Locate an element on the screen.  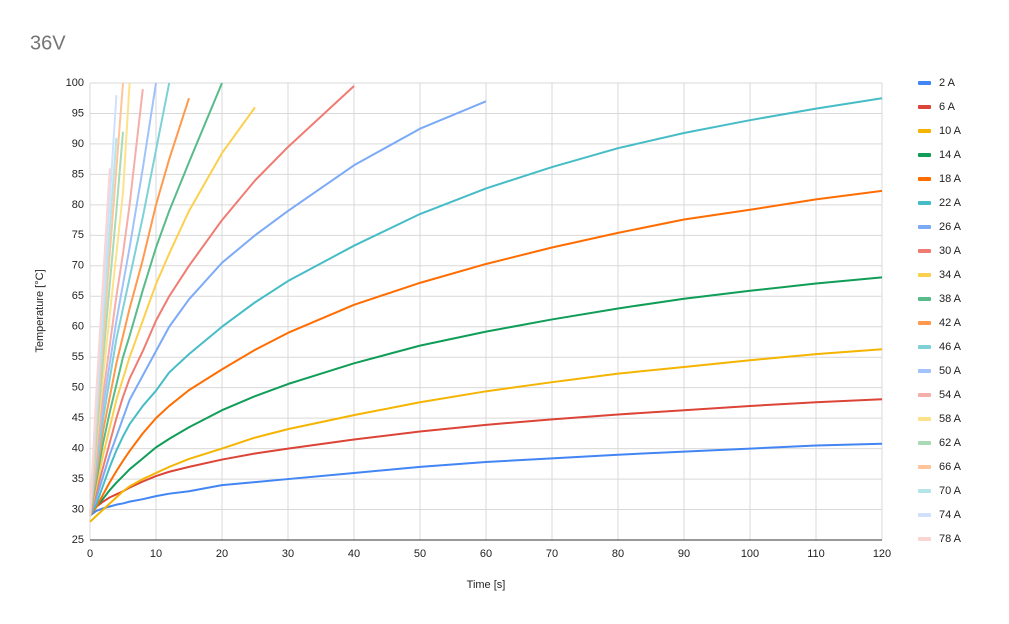
legend-label: 66 A is located at coordinates (950, 467).